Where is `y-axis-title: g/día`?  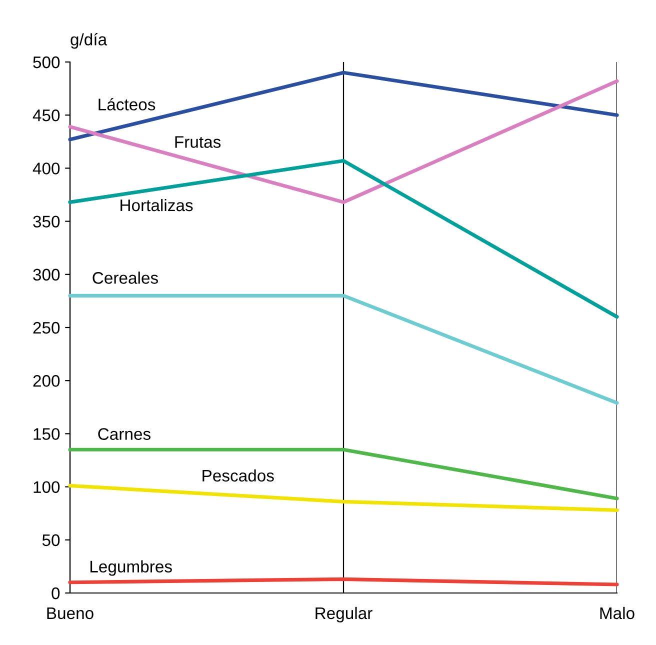
y-axis-title: g/día is located at coordinates (89, 40).